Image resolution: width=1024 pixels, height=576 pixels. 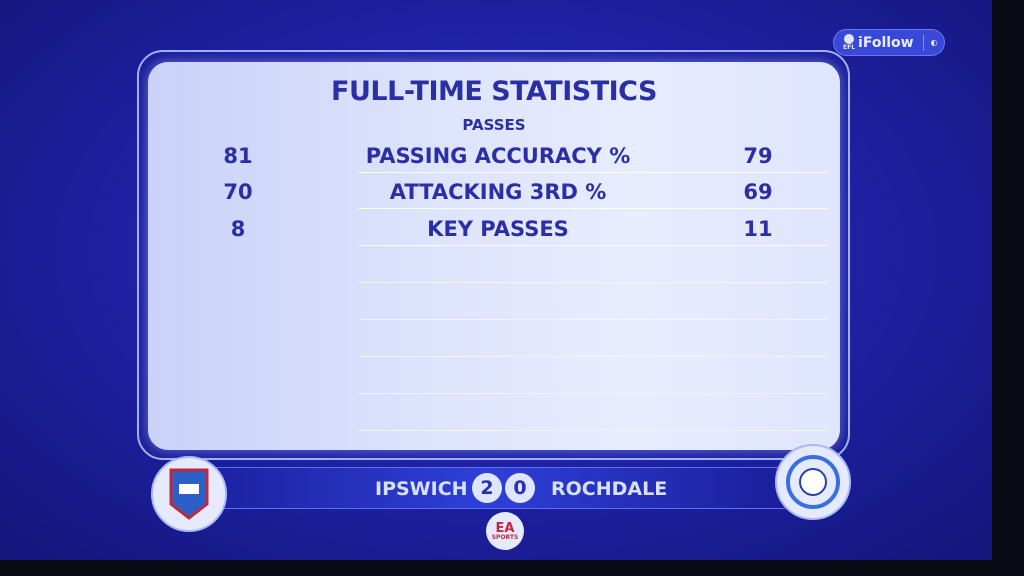 What do you see at coordinates (238, 156) in the screenshot?
I see `home-value: 81` at bounding box center [238, 156].